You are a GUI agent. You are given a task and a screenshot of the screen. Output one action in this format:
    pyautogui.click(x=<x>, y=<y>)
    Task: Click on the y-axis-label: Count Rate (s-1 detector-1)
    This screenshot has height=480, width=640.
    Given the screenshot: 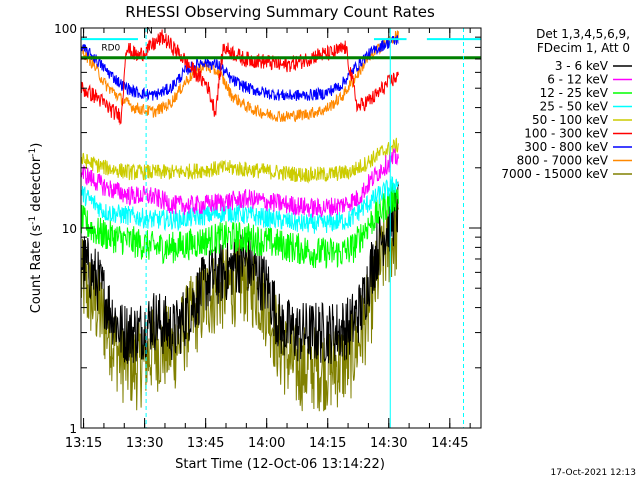 What is the action you would take?
    pyautogui.click(x=36, y=228)
    